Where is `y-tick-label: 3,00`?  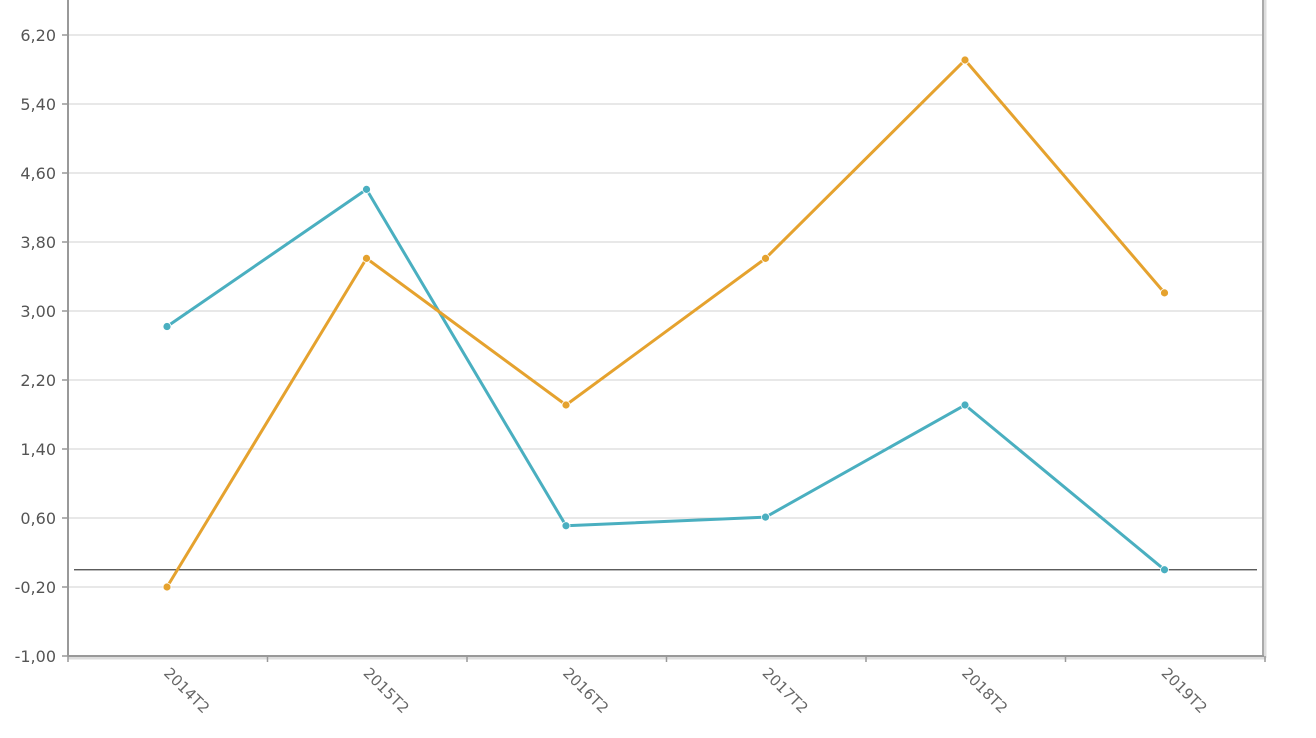
y-tick-label: 3,00 is located at coordinates (38, 311).